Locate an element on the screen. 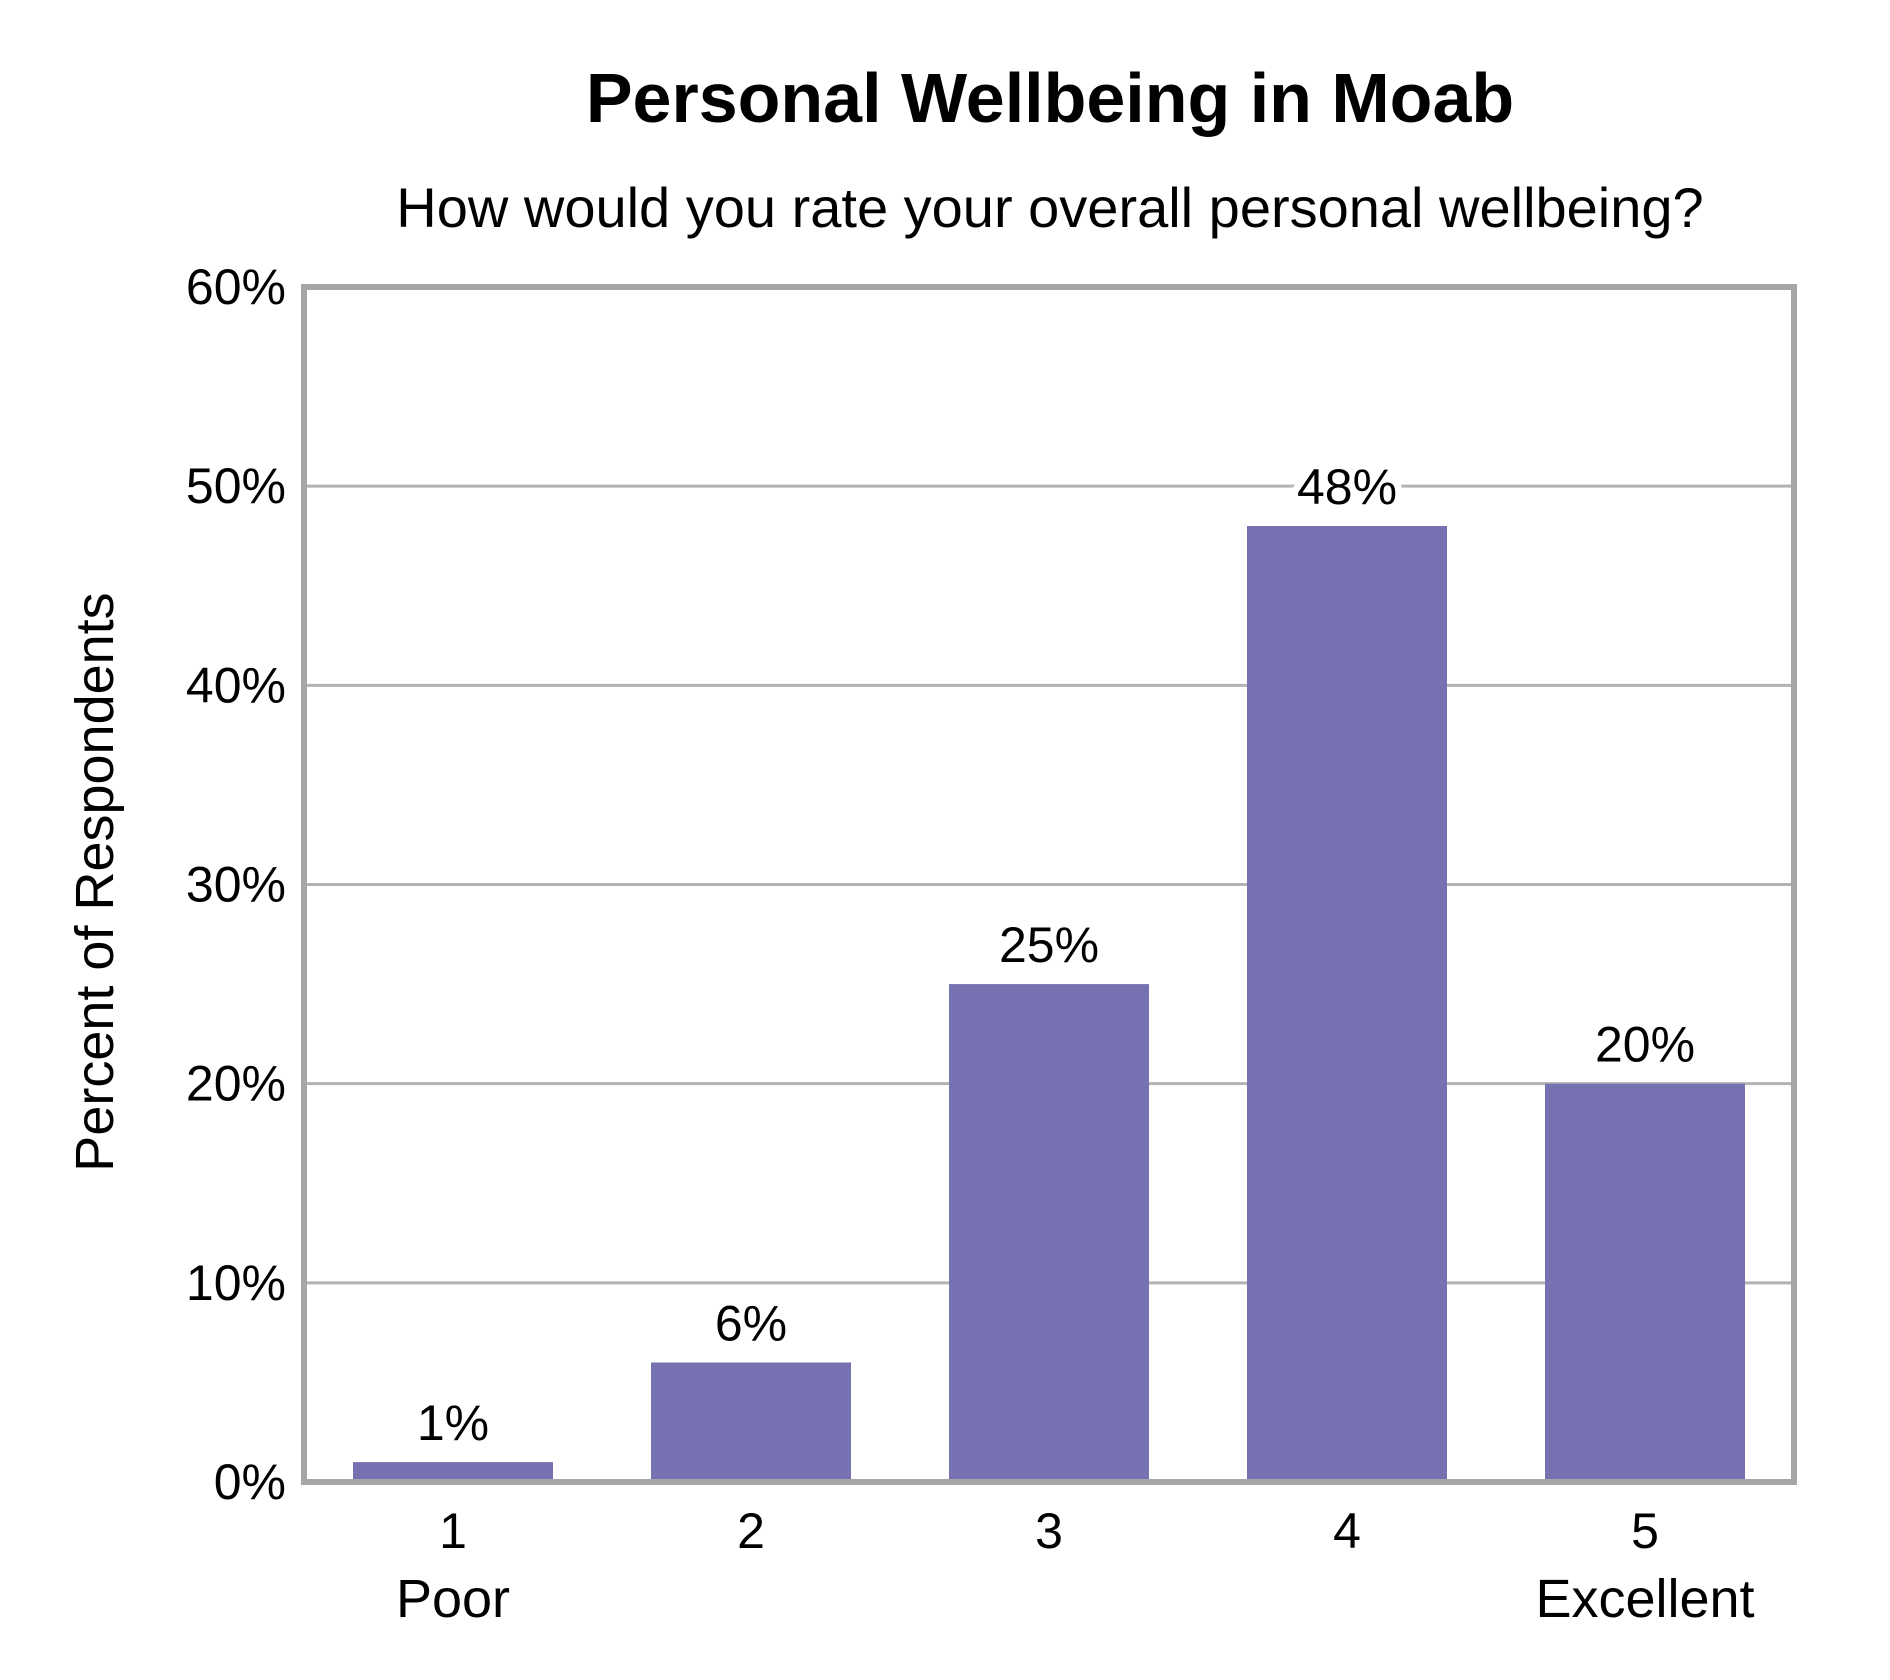  x-tick-sublabel: Poor is located at coordinates (453, 1599).